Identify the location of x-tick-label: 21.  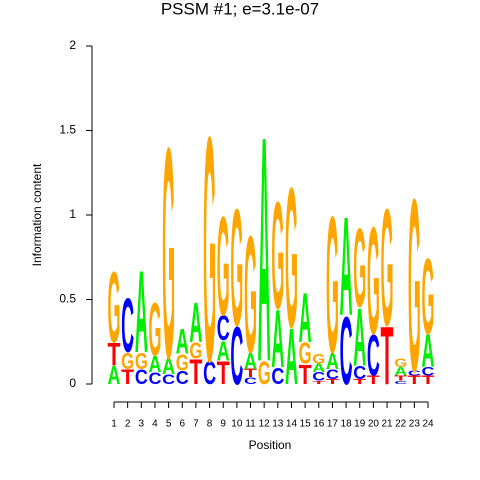
(387, 424).